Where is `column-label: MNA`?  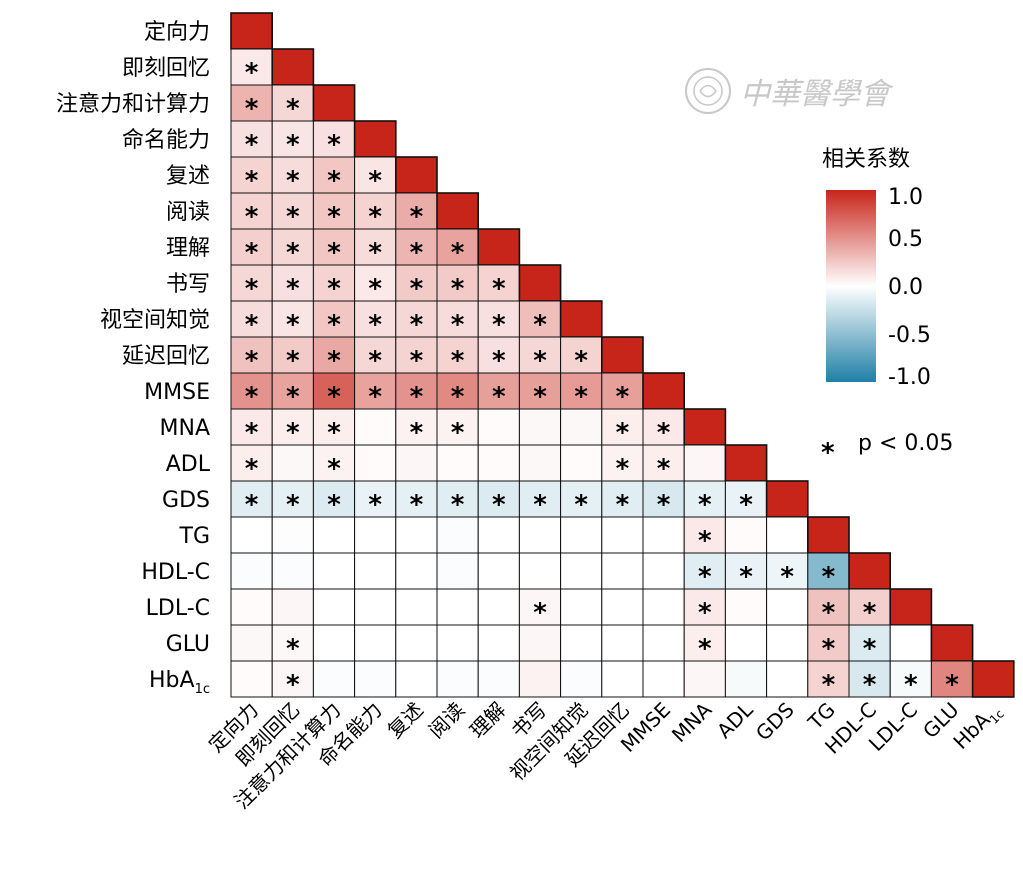
column-label: MNA is located at coordinates (692, 722).